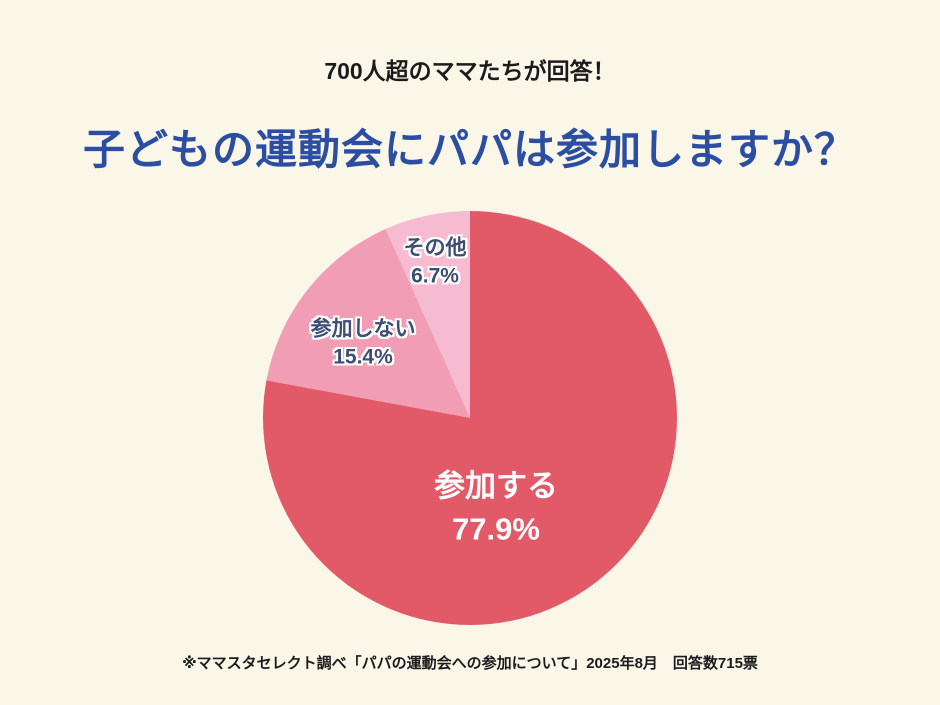 Image resolution: width=940 pixels, height=705 pixels. Describe the element at coordinates (435, 276) in the screenshot. I see `pie-slice-label-other-value: 6.7%` at that location.